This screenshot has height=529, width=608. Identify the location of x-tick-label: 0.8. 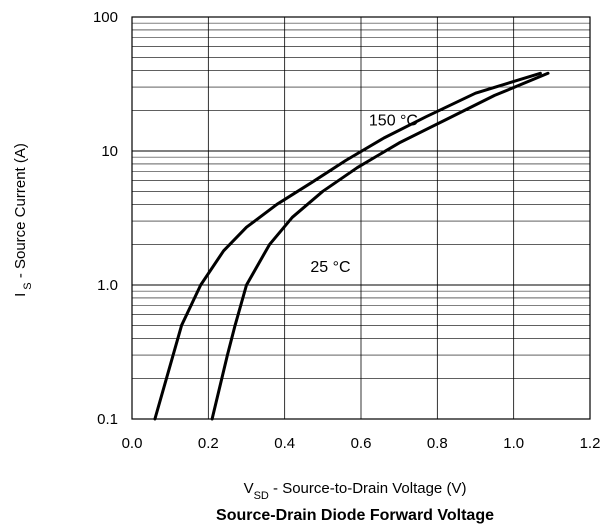
(437, 443).